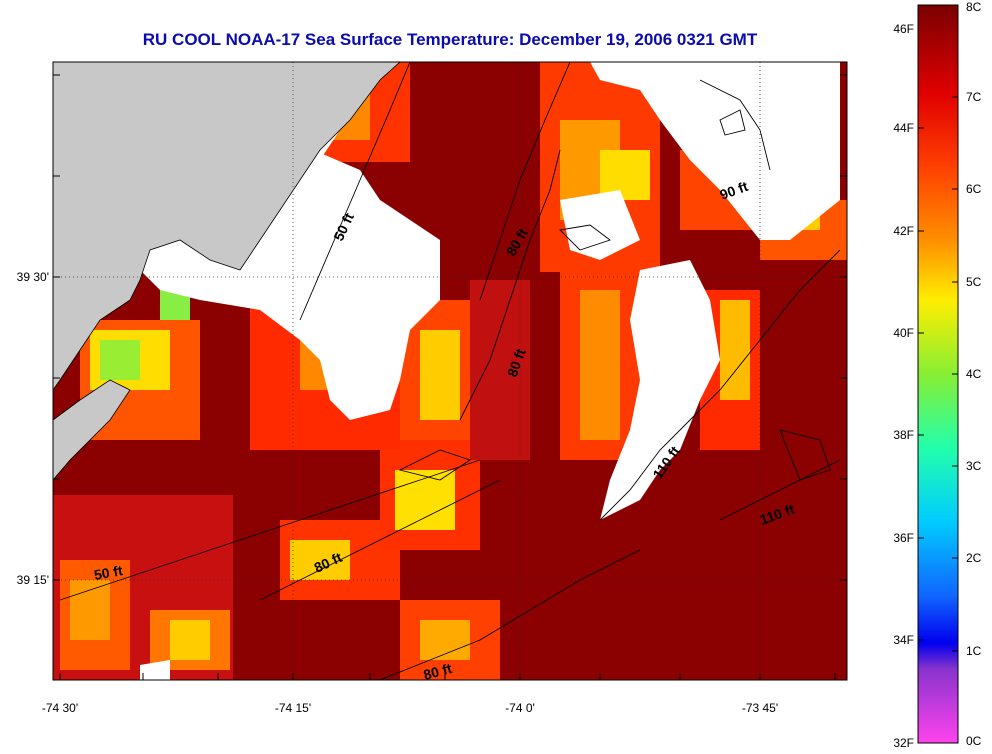  Describe the element at coordinates (974, 97) in the screenshot. I see `colorbar-c-label: 7C` at that location.